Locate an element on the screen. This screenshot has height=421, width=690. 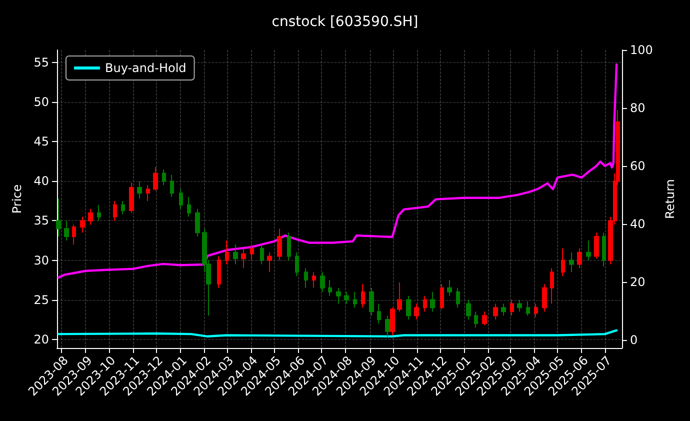
y-tick-label: 20 is located at coordinates (41, 339).